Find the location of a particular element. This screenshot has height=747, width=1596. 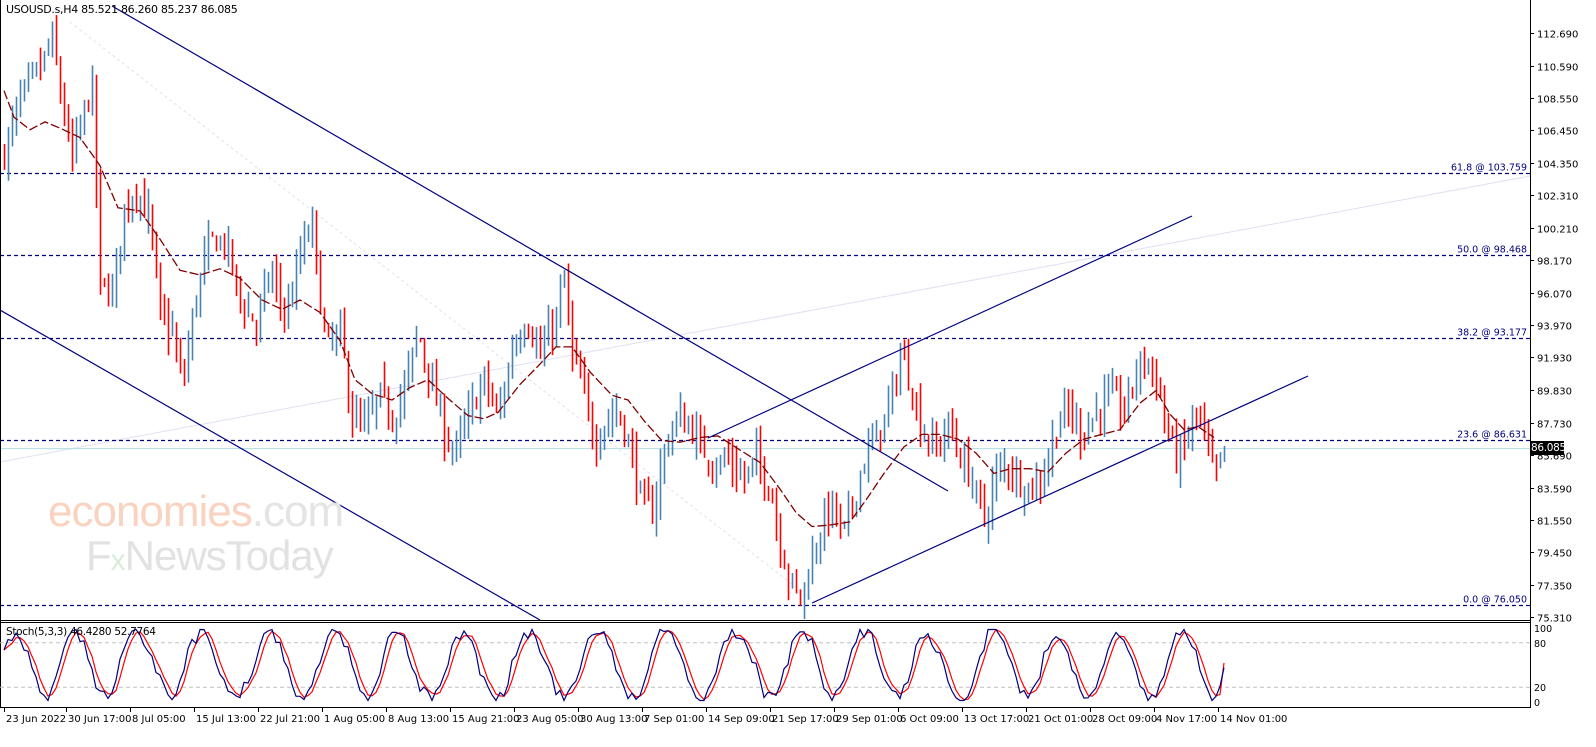

price-axis-label: 77.350 is located at coordinates (1554, 587).